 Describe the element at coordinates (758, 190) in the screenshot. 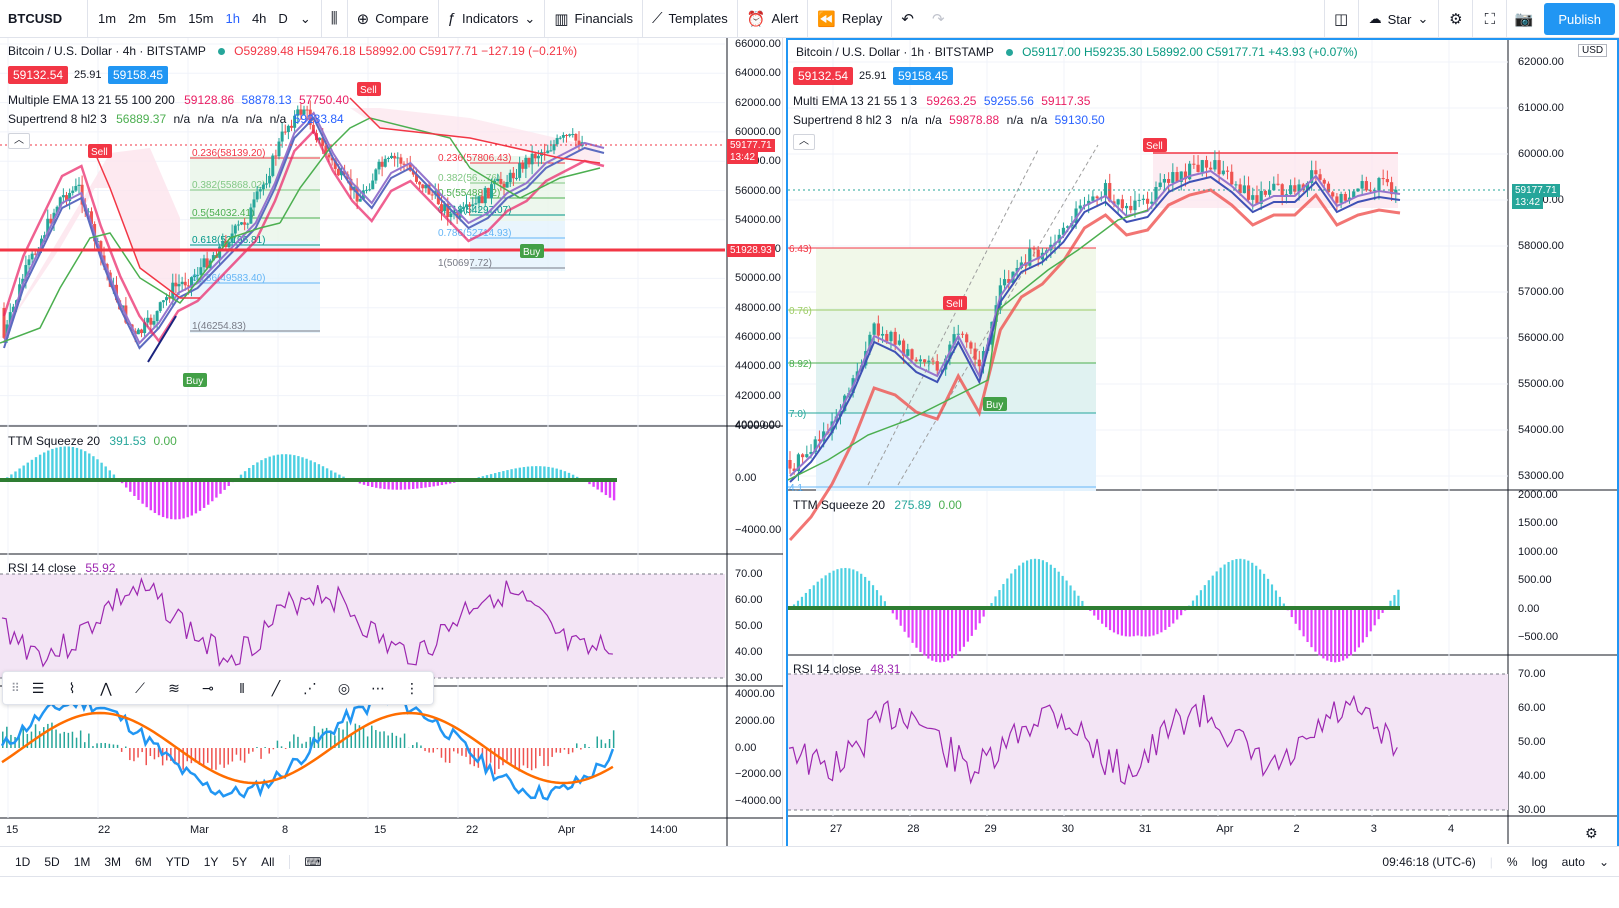

I see `left-price-tick: 56000.00` at that location.